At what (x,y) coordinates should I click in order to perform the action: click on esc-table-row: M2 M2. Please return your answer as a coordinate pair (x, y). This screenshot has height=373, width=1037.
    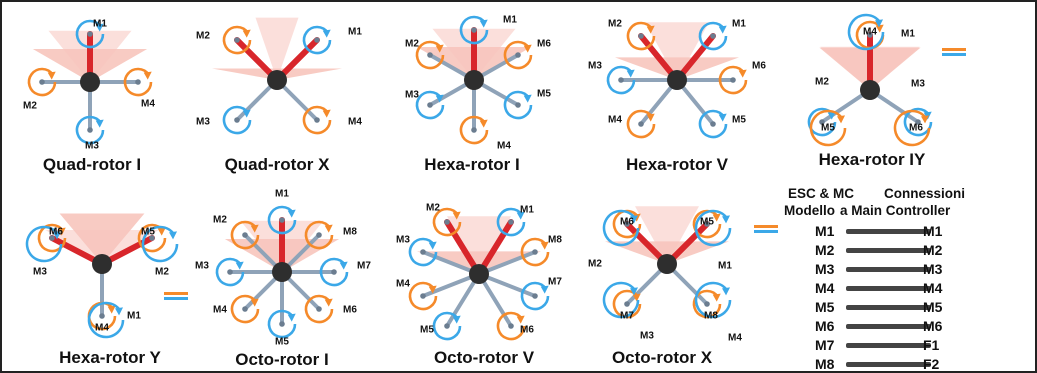
    Looking at the image, I should click on (892, 251).